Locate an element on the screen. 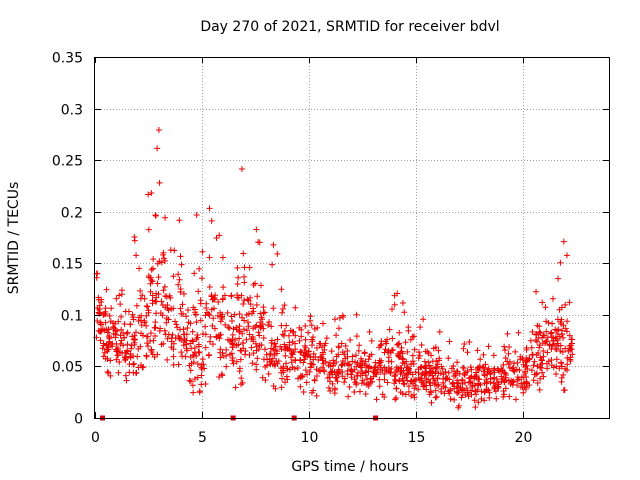  y-tick-label: 0.3 is located at coordinates (72, 111).